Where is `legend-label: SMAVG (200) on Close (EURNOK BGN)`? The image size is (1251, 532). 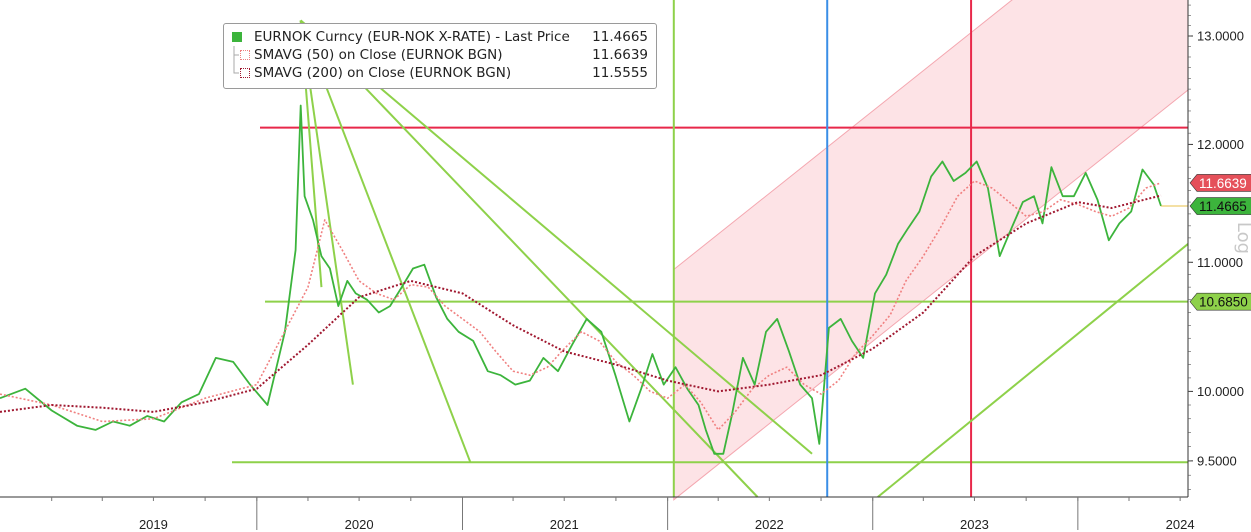
legend-label: SMAVG (200) on Close (EURNOK BGN) is located at coordinates (383, 73).